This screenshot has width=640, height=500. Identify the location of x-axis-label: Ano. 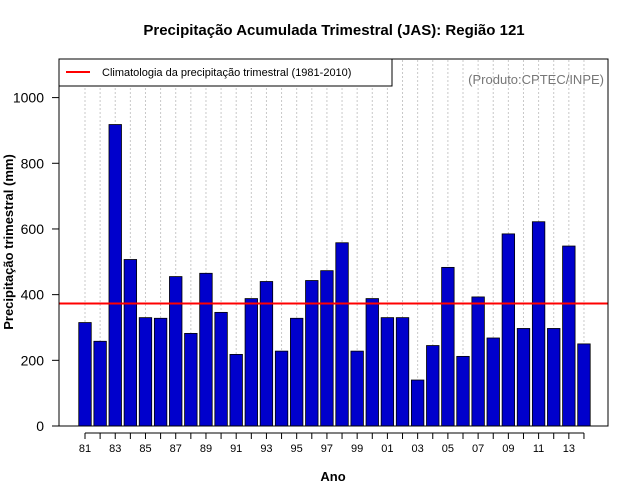
(332, 476).